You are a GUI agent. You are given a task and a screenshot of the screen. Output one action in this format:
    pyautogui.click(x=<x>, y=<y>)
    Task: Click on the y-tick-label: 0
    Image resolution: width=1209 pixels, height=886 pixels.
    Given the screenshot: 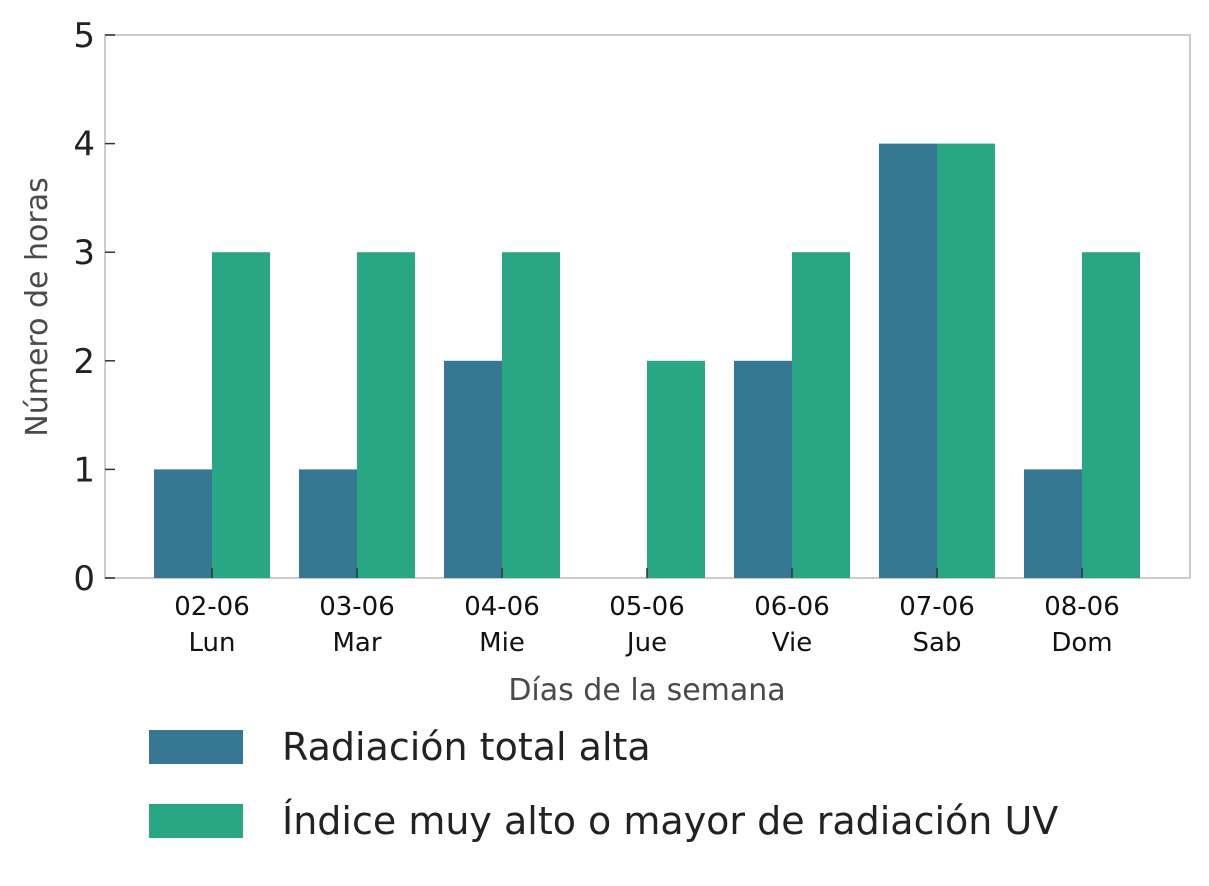 What is the action you would take?
    pyautogui.click(x=84, y=579)
    